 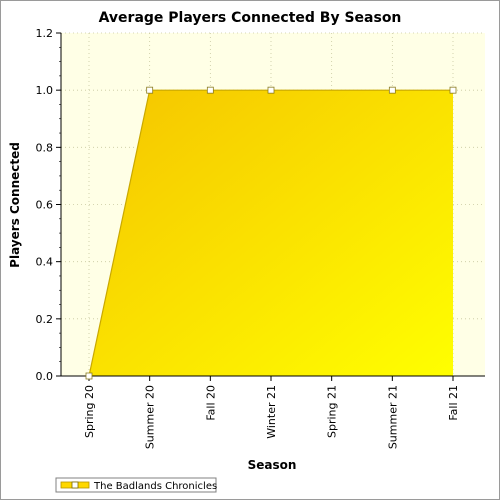 I want to click on x-tick-label: Fall 20, so click(x=210, y=403).